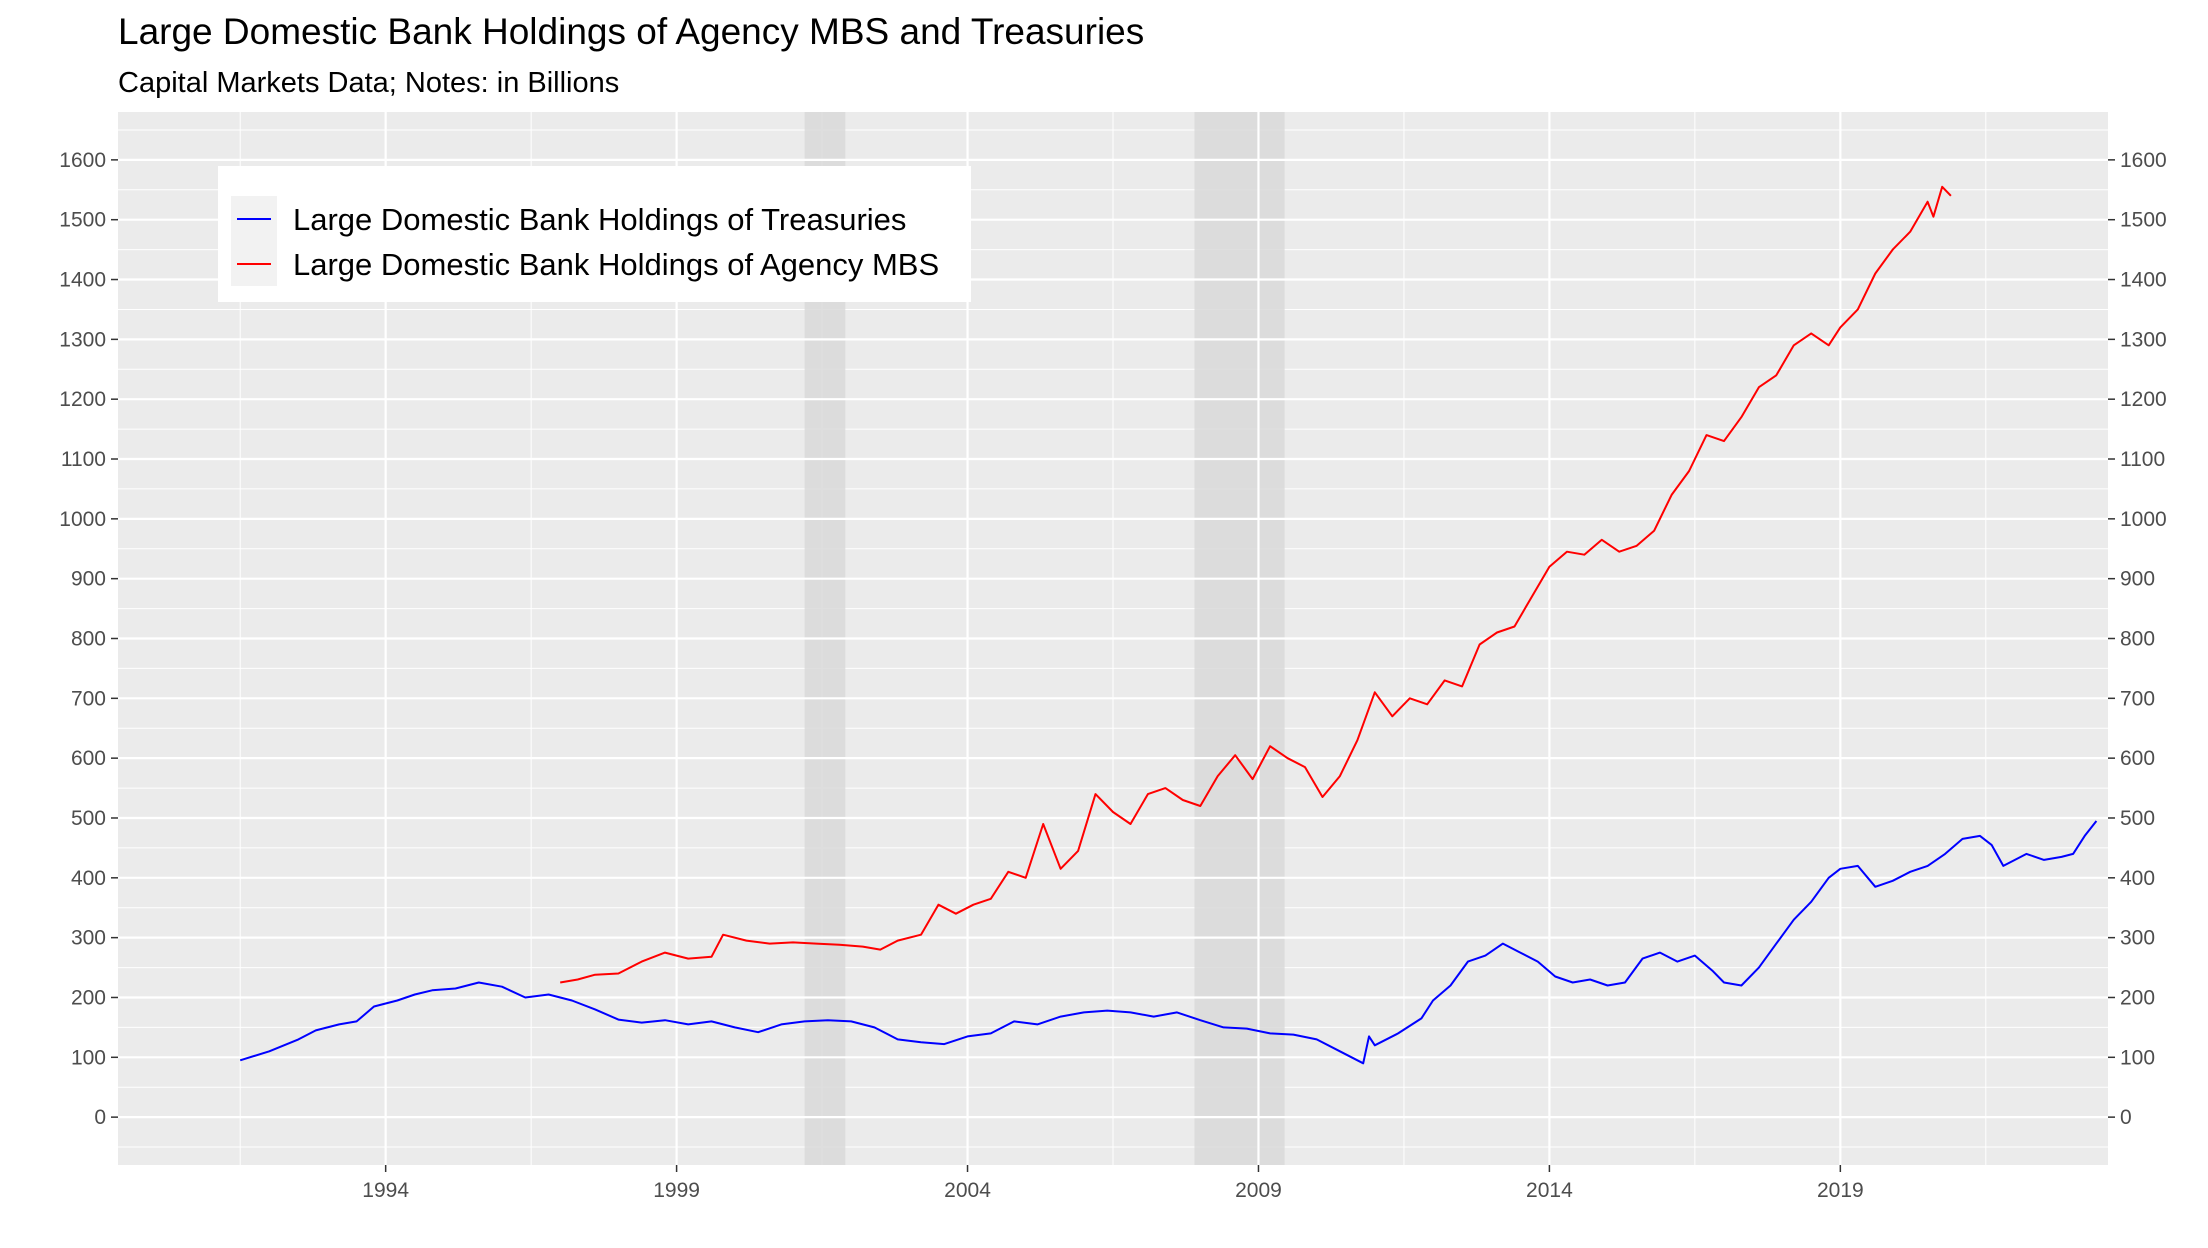  What do you see at coordinates (82, 519) in the screenshot?
I see `y-tick-label-left: 1000` at bounding box center [82, 519].